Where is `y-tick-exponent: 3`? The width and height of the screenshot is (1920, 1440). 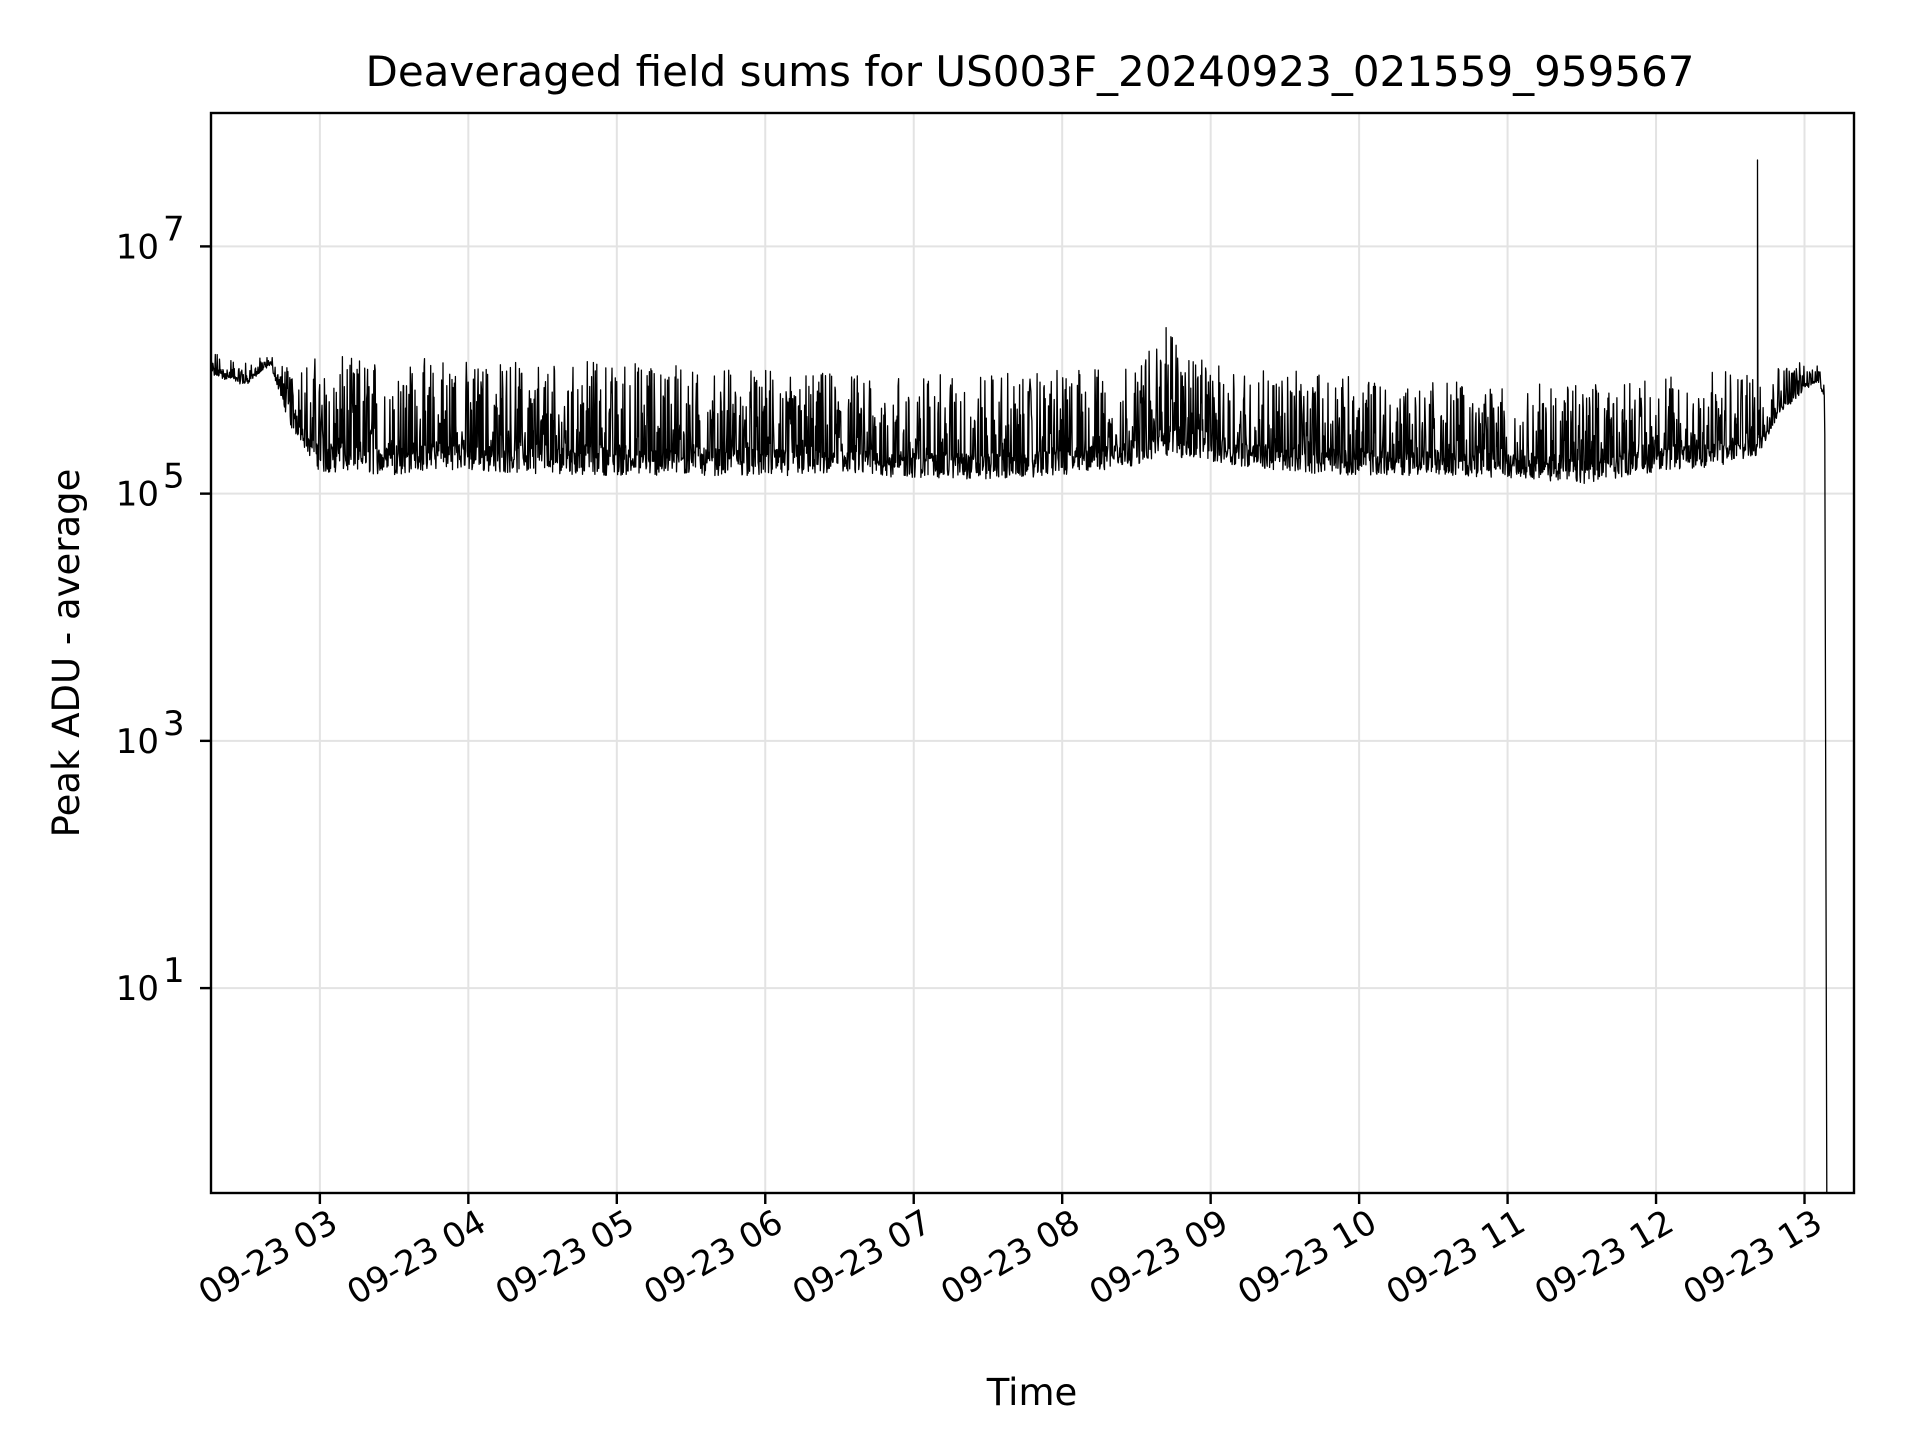 y-tick-exponent: 3 is located at coordinates (174, 724).